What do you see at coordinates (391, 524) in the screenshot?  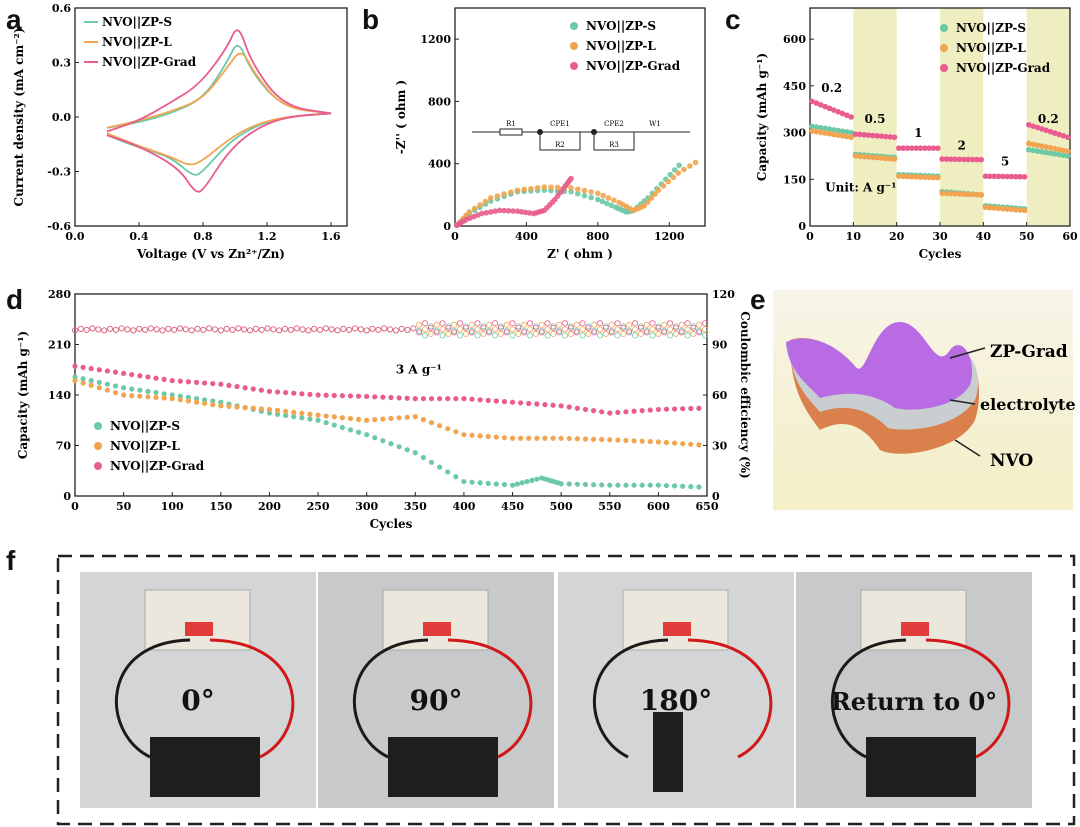 I see `x-axis-label: Cycles` at bounding box center [391, 524].